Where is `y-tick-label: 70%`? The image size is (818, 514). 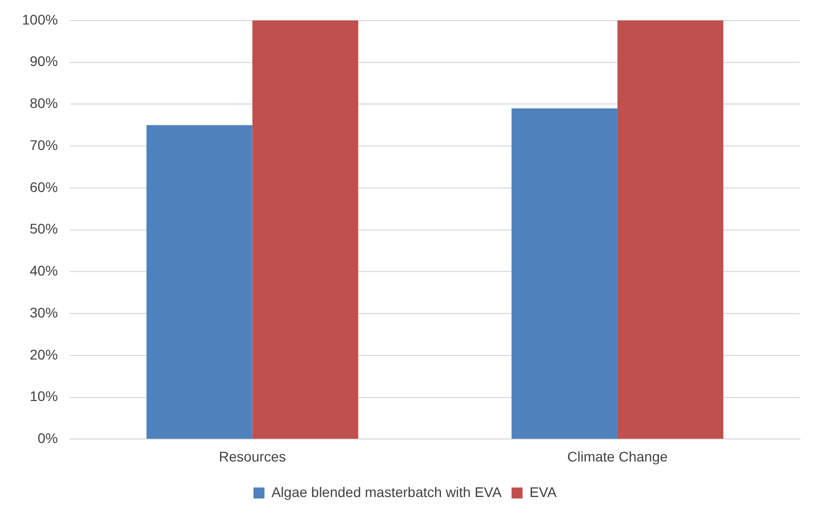
y-tick-label: 70% is located at coordinates (44, 144).